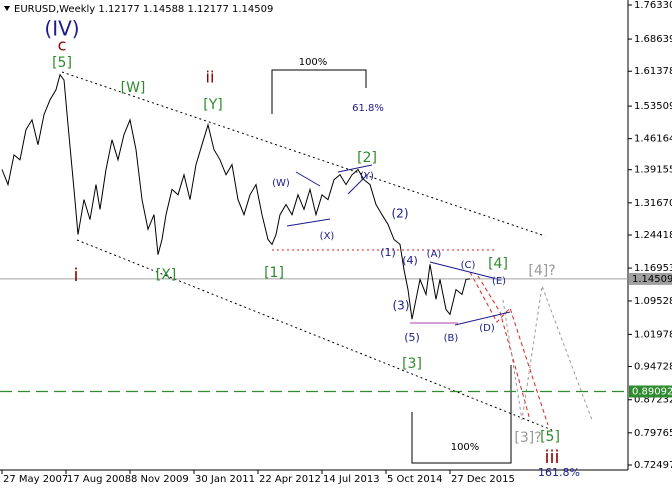 Image resolution: width=672 pixels, height=490 pixels. What do you see at coordinates (653, 71) in the screenshot?
I see `y-tick-label: 1.61378` at bounding box center [653, 71].